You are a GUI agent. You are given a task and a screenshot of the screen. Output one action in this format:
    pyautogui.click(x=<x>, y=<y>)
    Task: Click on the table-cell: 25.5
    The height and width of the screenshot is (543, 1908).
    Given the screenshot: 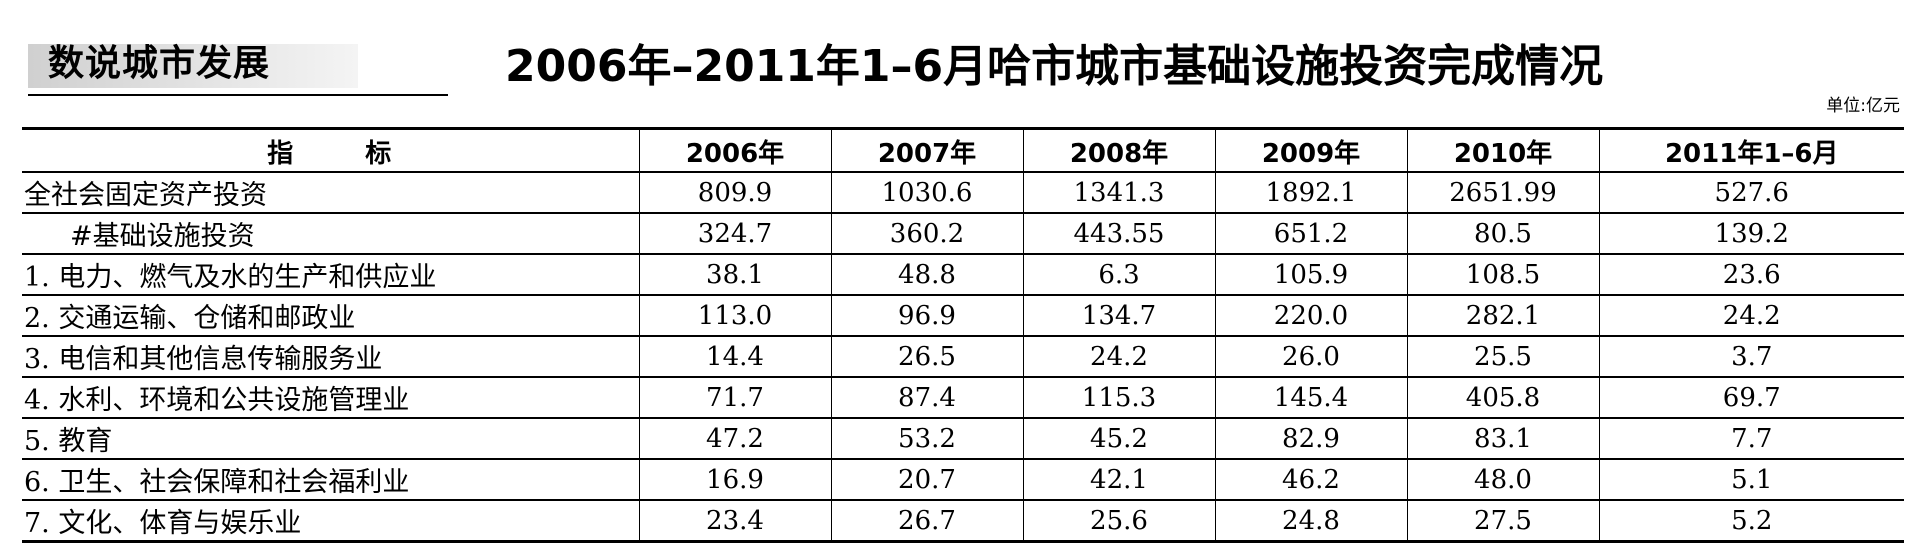 What is the action you would take?
    pyautogui.click(x=1503, y=357)
    